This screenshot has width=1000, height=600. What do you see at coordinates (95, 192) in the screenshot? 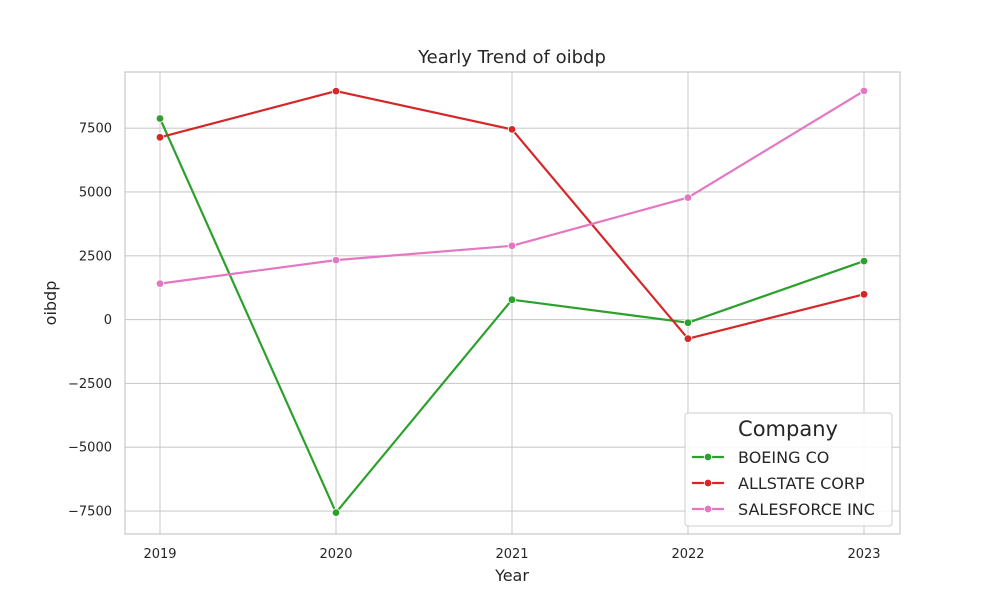
I see `y-tick-label: 5000` at bounding box center [95, 192].